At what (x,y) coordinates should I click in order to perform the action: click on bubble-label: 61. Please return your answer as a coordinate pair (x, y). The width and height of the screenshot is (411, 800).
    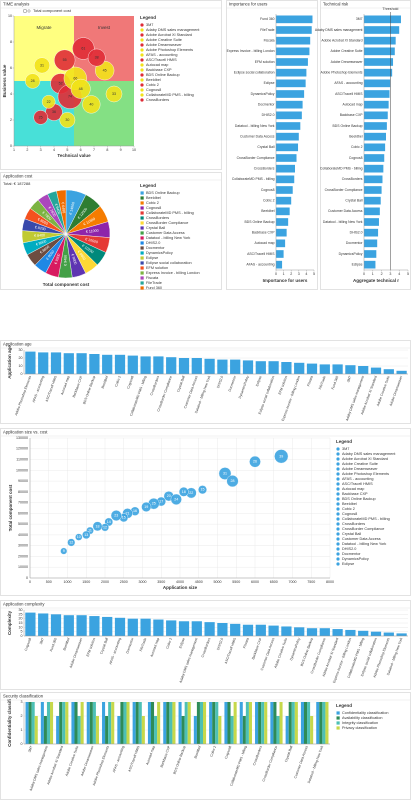
    Looking at the image, I should click on (83, 48).